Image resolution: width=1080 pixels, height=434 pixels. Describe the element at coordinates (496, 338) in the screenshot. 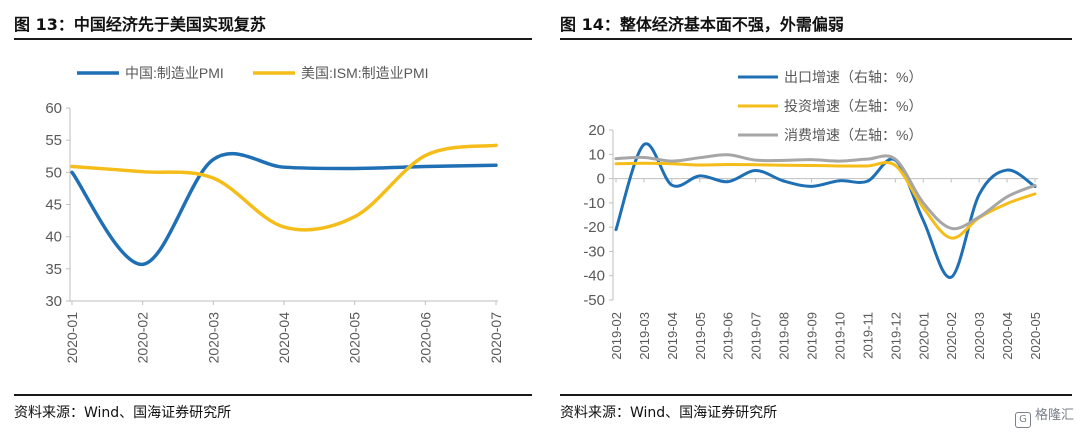

I see `x-tick-label: 2020-07` at that location.